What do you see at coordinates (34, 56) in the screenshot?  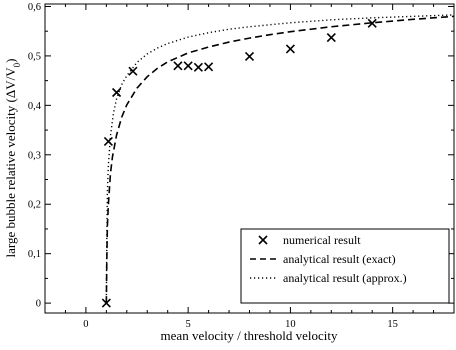 I see `y-tick-label: 0,5` at bounding box center [34, 56].